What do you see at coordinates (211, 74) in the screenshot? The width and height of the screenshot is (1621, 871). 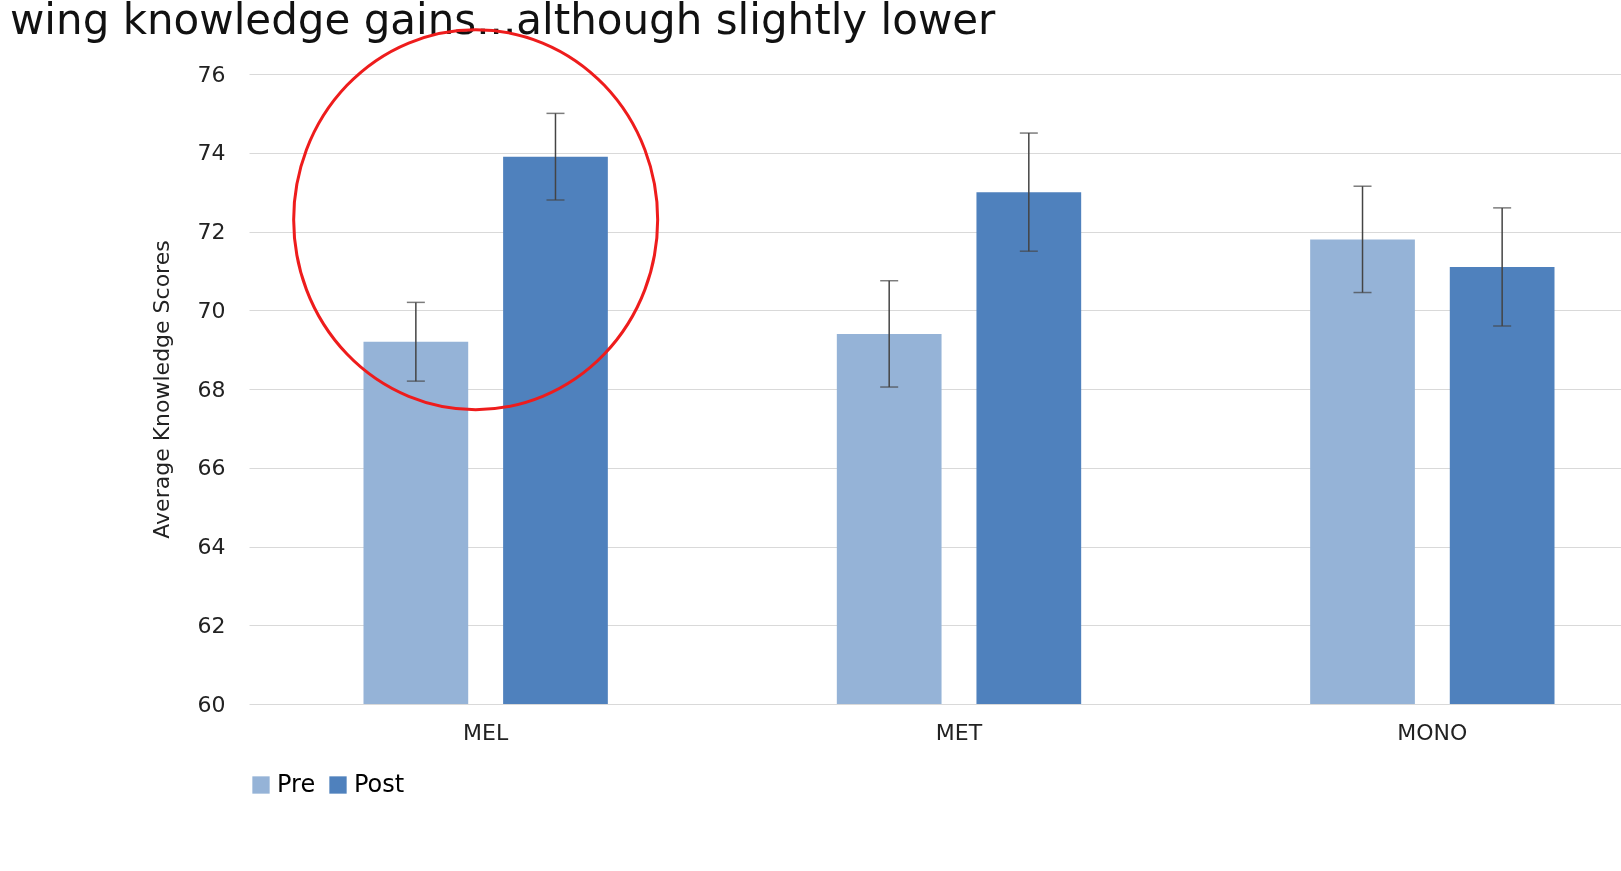 I see `y-tick-label: 76` at bounding box center [211, 74].